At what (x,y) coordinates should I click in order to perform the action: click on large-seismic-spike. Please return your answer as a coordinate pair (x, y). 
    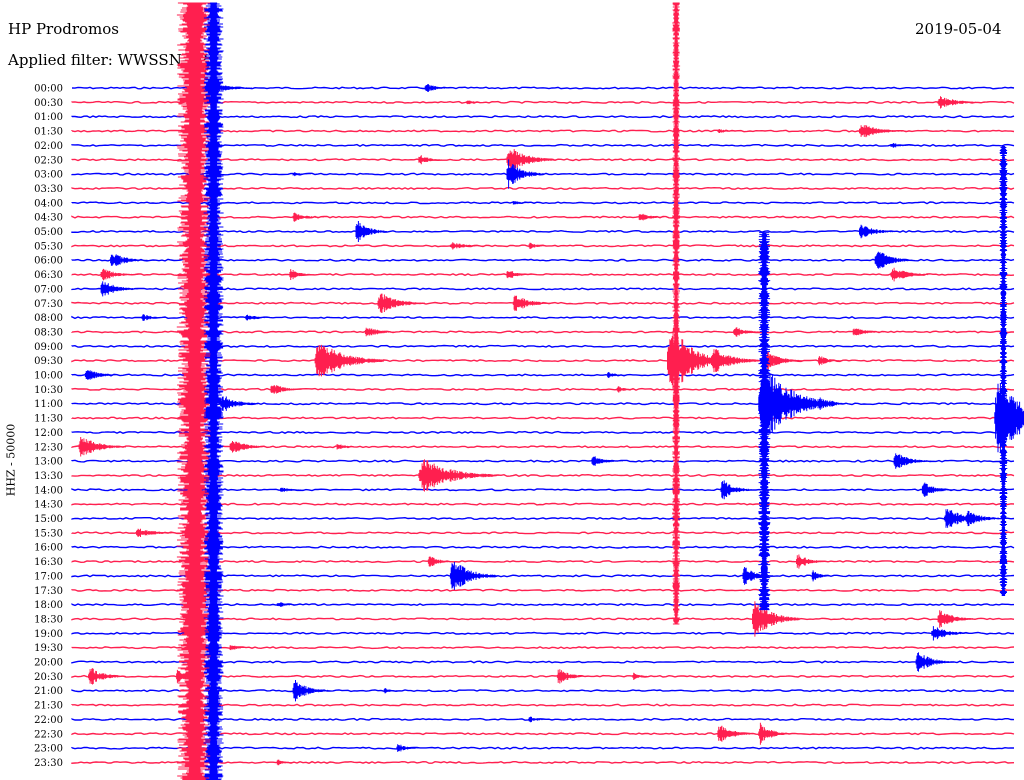
    Looking at the image, I should click on (764, 421).